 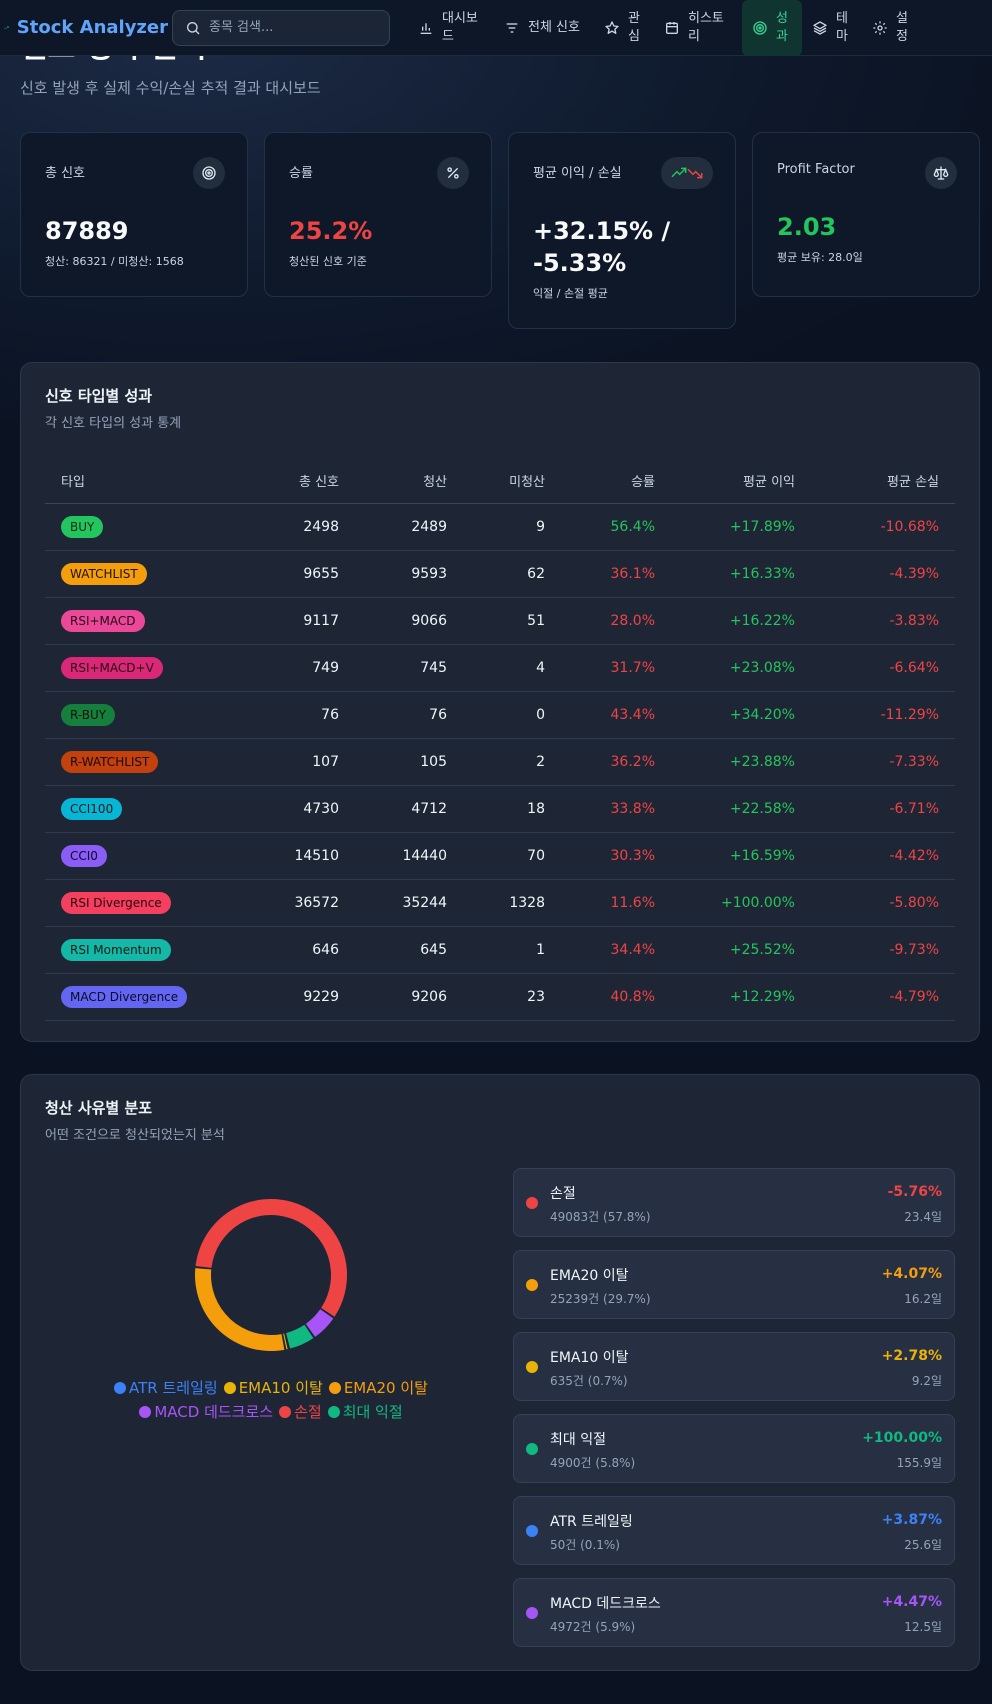 What do you see at coordinates (193, 27) in the screenshot?
I see `search-icon` at bounding box center [193, 27].